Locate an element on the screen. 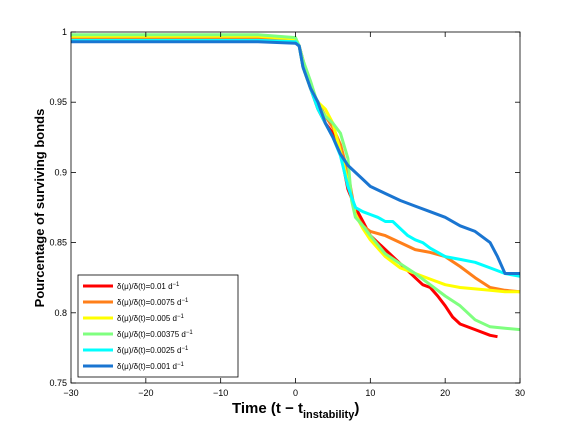 This screenshot has width=576, height=433. x-axis-title-sub: instability is located at coordinates (329, 415).